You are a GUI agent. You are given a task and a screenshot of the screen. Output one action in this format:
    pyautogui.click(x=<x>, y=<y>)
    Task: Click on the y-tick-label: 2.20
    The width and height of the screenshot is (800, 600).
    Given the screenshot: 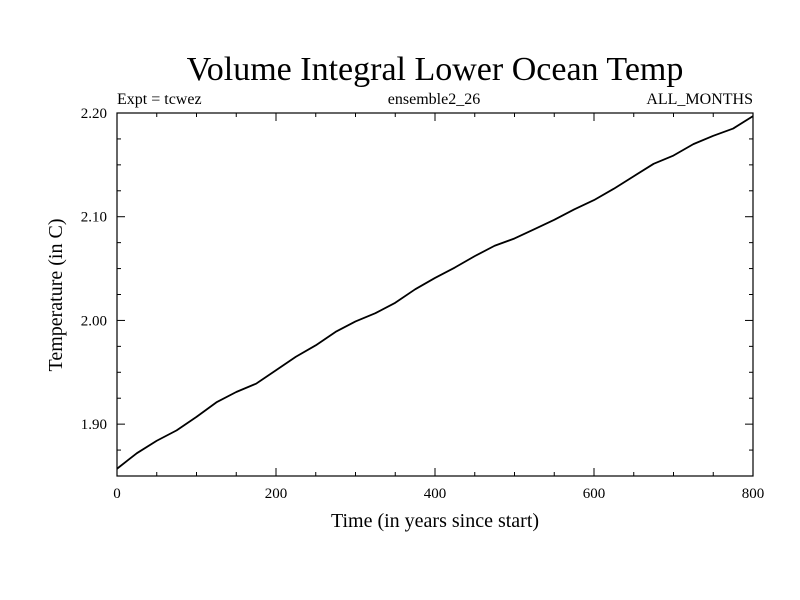 What is the action you would take?
    pyautogui.click(x=94, y=114)
    